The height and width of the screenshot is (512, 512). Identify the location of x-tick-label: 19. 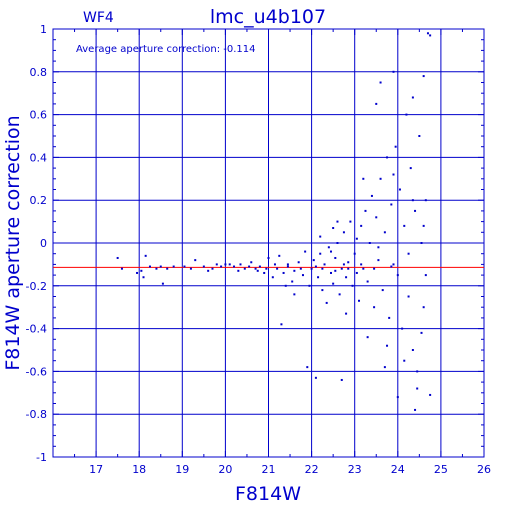
(182, 469).